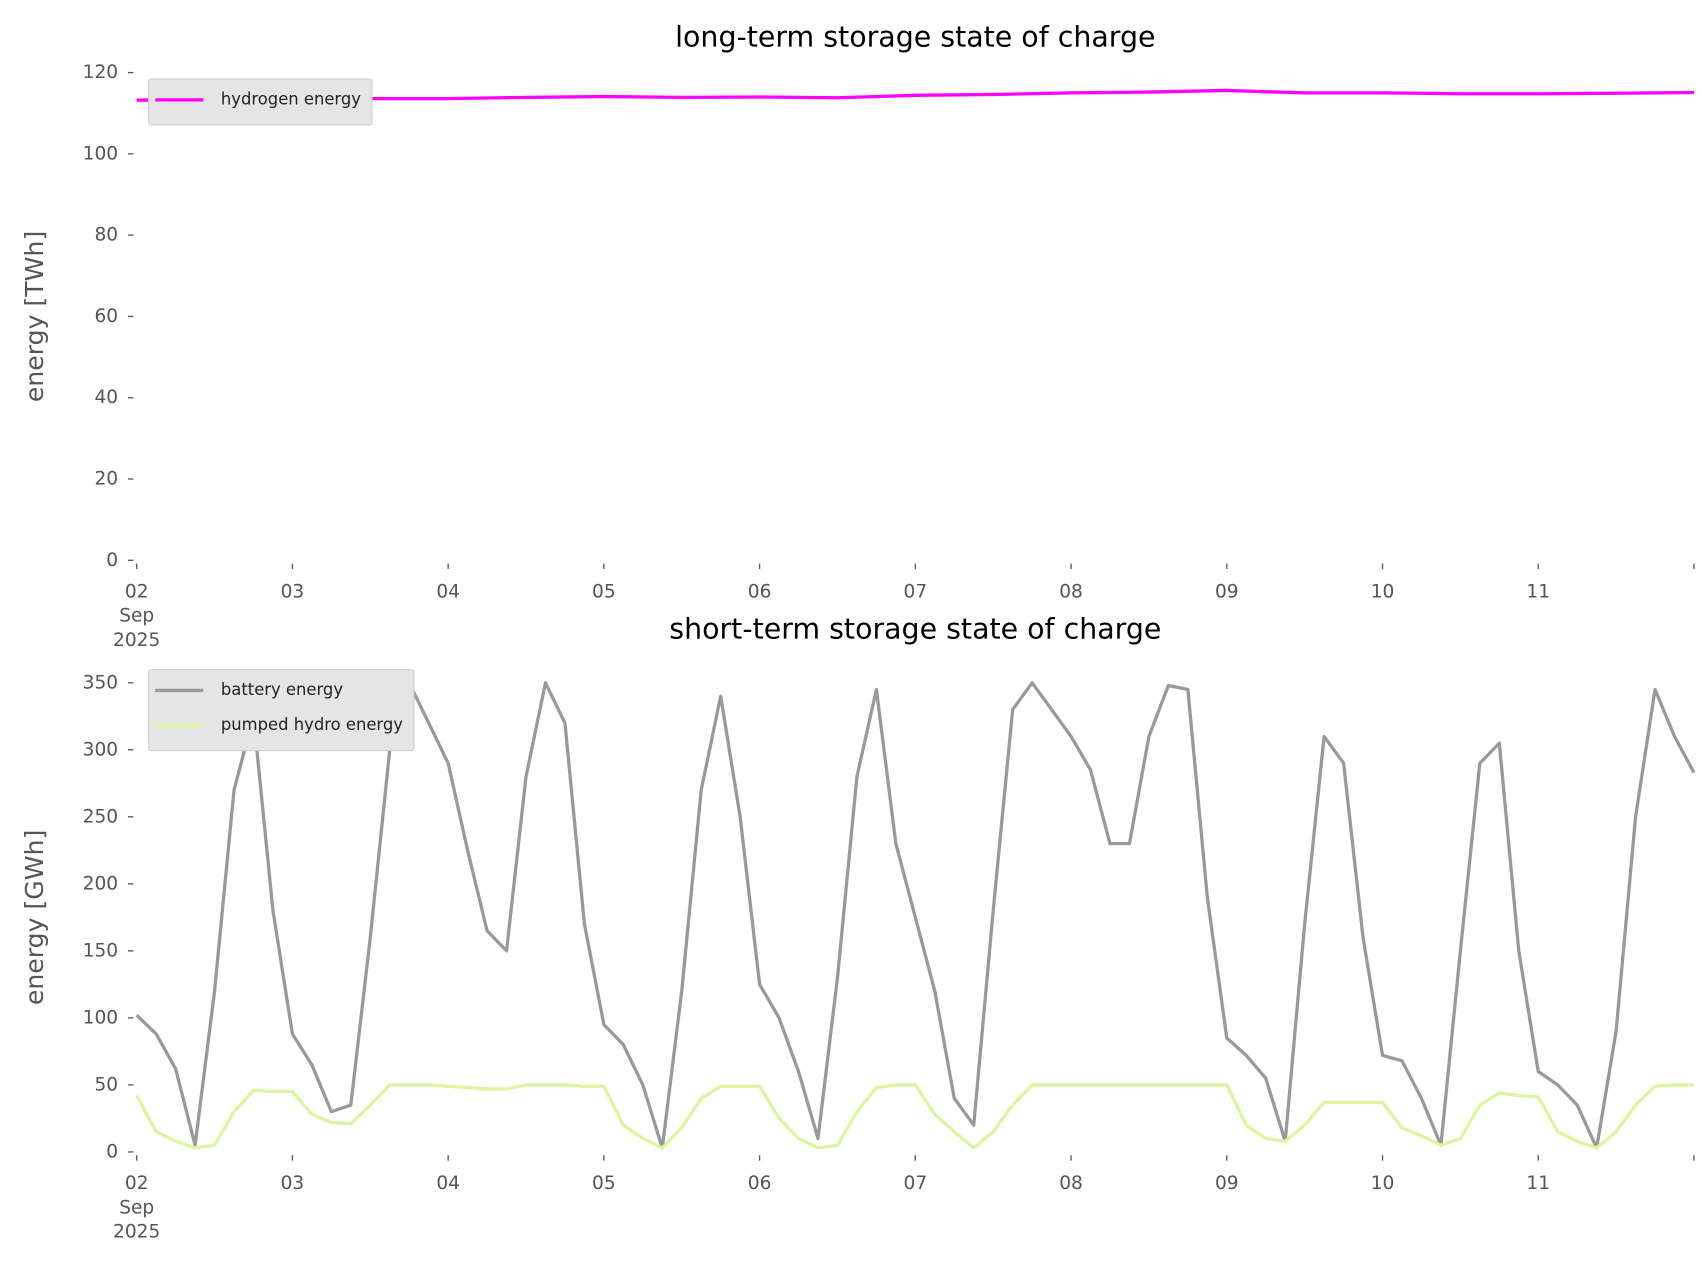 The image size is (1706, 1277). What do you see at coordinates (100, 816) in the screenshot?
I see `y-tick-label: 250` at bounding box center [100, 816].